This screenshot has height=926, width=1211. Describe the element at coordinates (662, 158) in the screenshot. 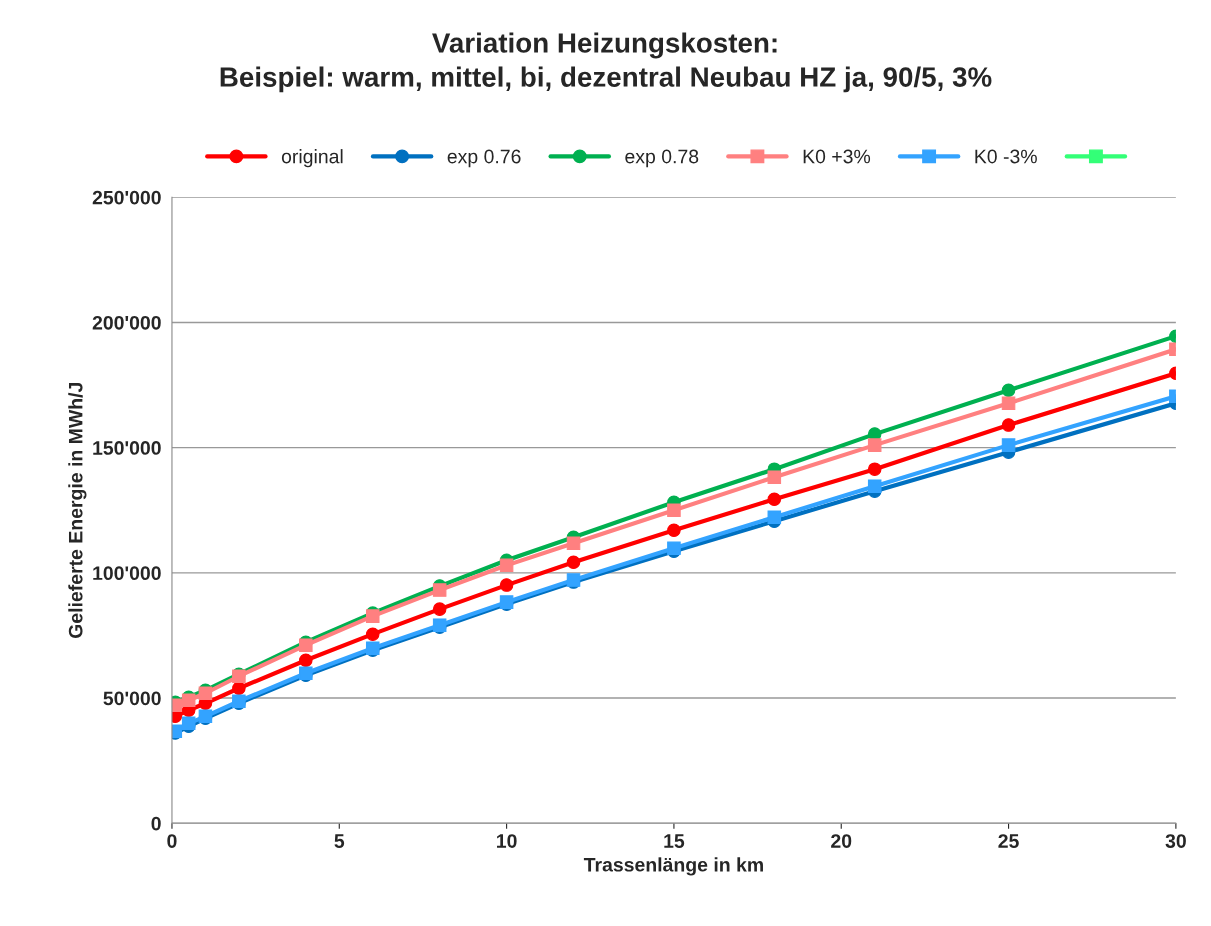

I see `legend-label: exp 0.78` at that location.